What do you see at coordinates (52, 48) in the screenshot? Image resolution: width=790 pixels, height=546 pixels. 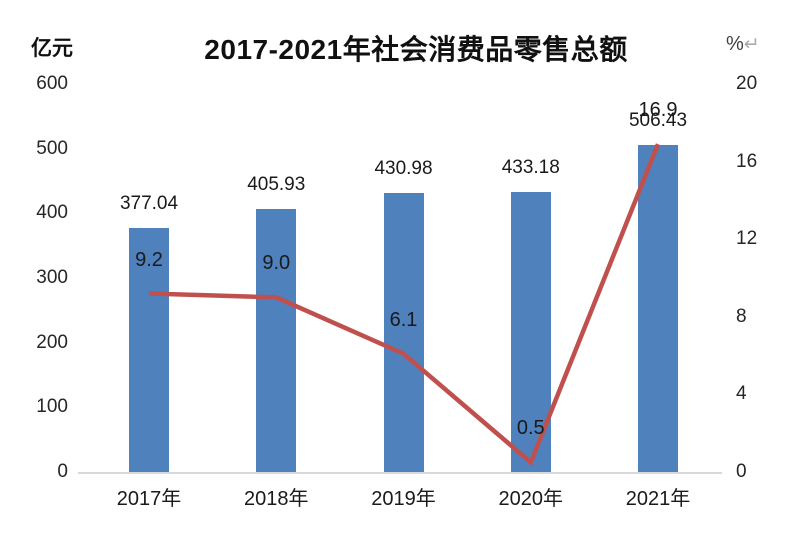 I see `left-axis-unit-label: 亿元` at bounding box center [52, 48].